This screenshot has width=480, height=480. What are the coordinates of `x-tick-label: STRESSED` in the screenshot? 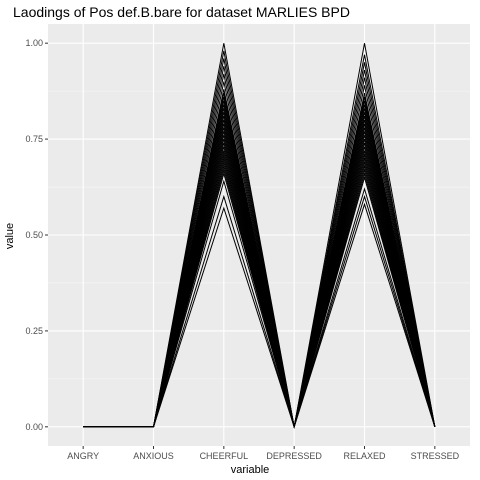 It's located at (435, 456).